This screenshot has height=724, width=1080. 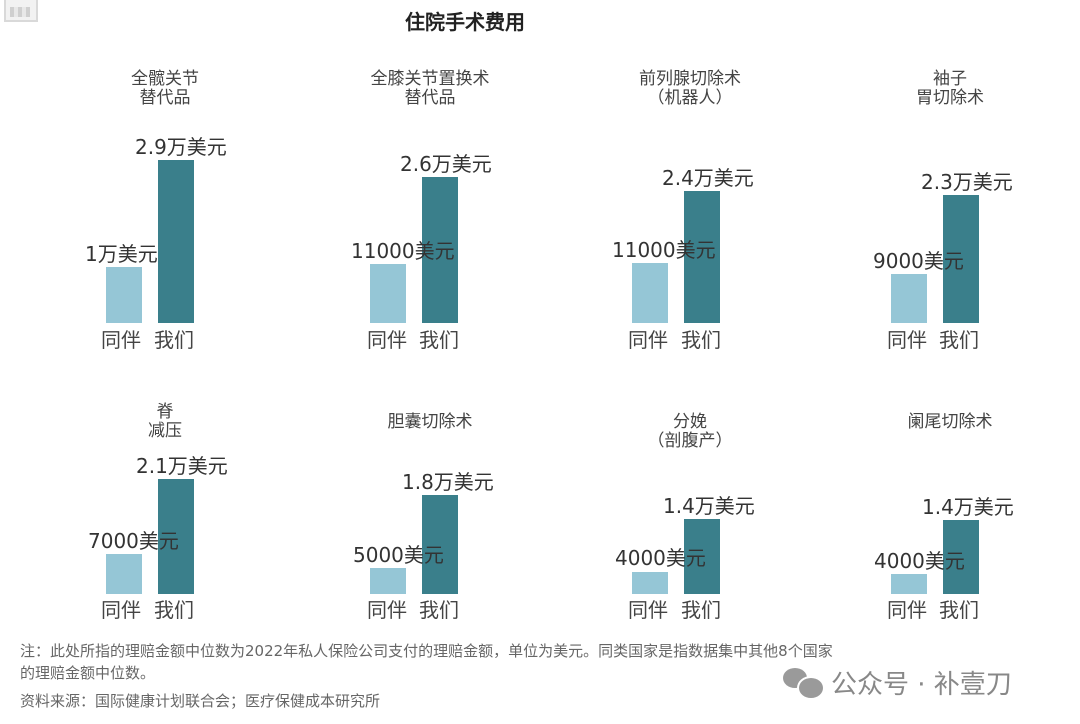 I want to click on panel-prostate: 前列腺切除术 （机器人） 11000美元 2.4万美元 同伴 我们, so click(x=690, y=180).